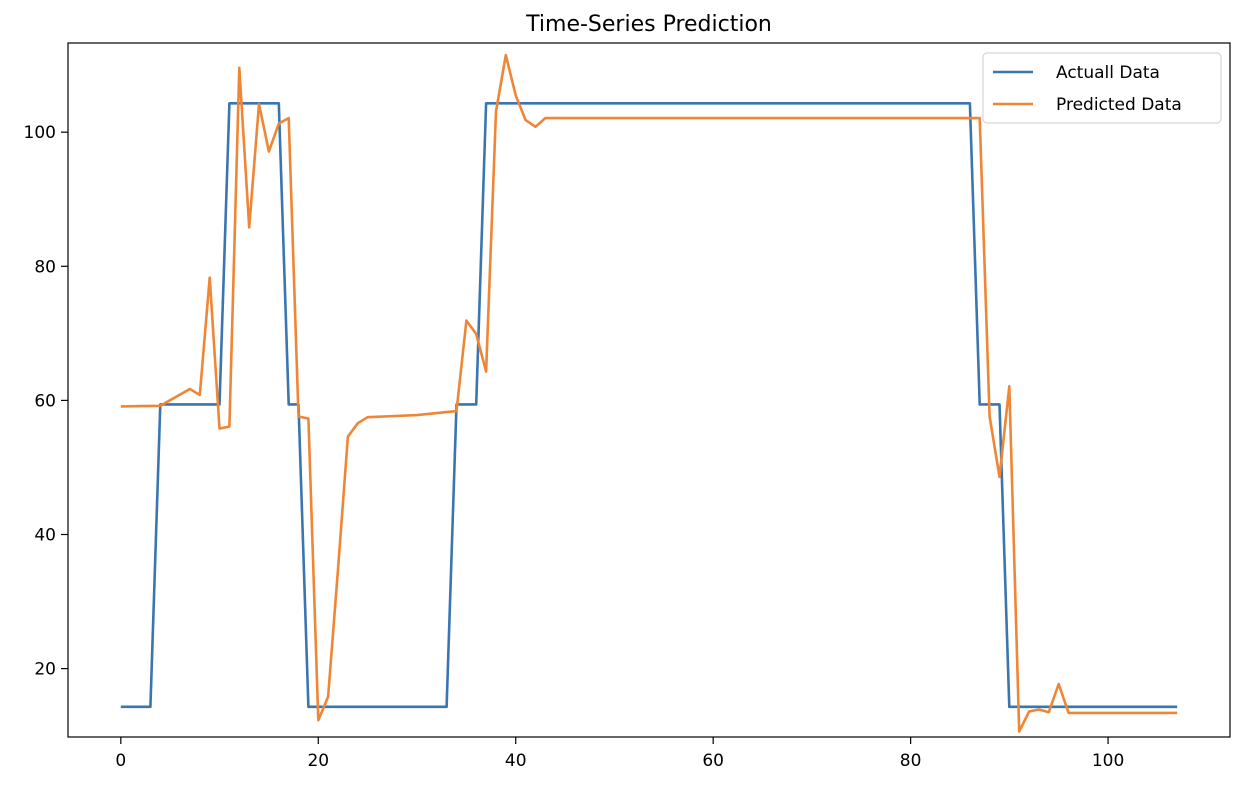 This screenshot has height=788, width=1240. I want to click on y-tick-label-3: 80, so click(45, 267).